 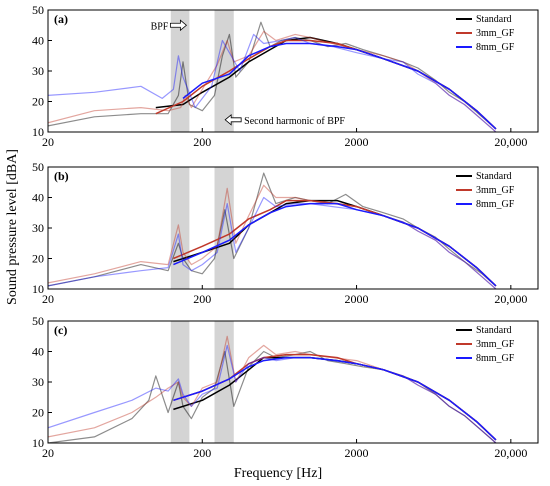 I want to click on panel-label: (a), so click(x=61, y=19).